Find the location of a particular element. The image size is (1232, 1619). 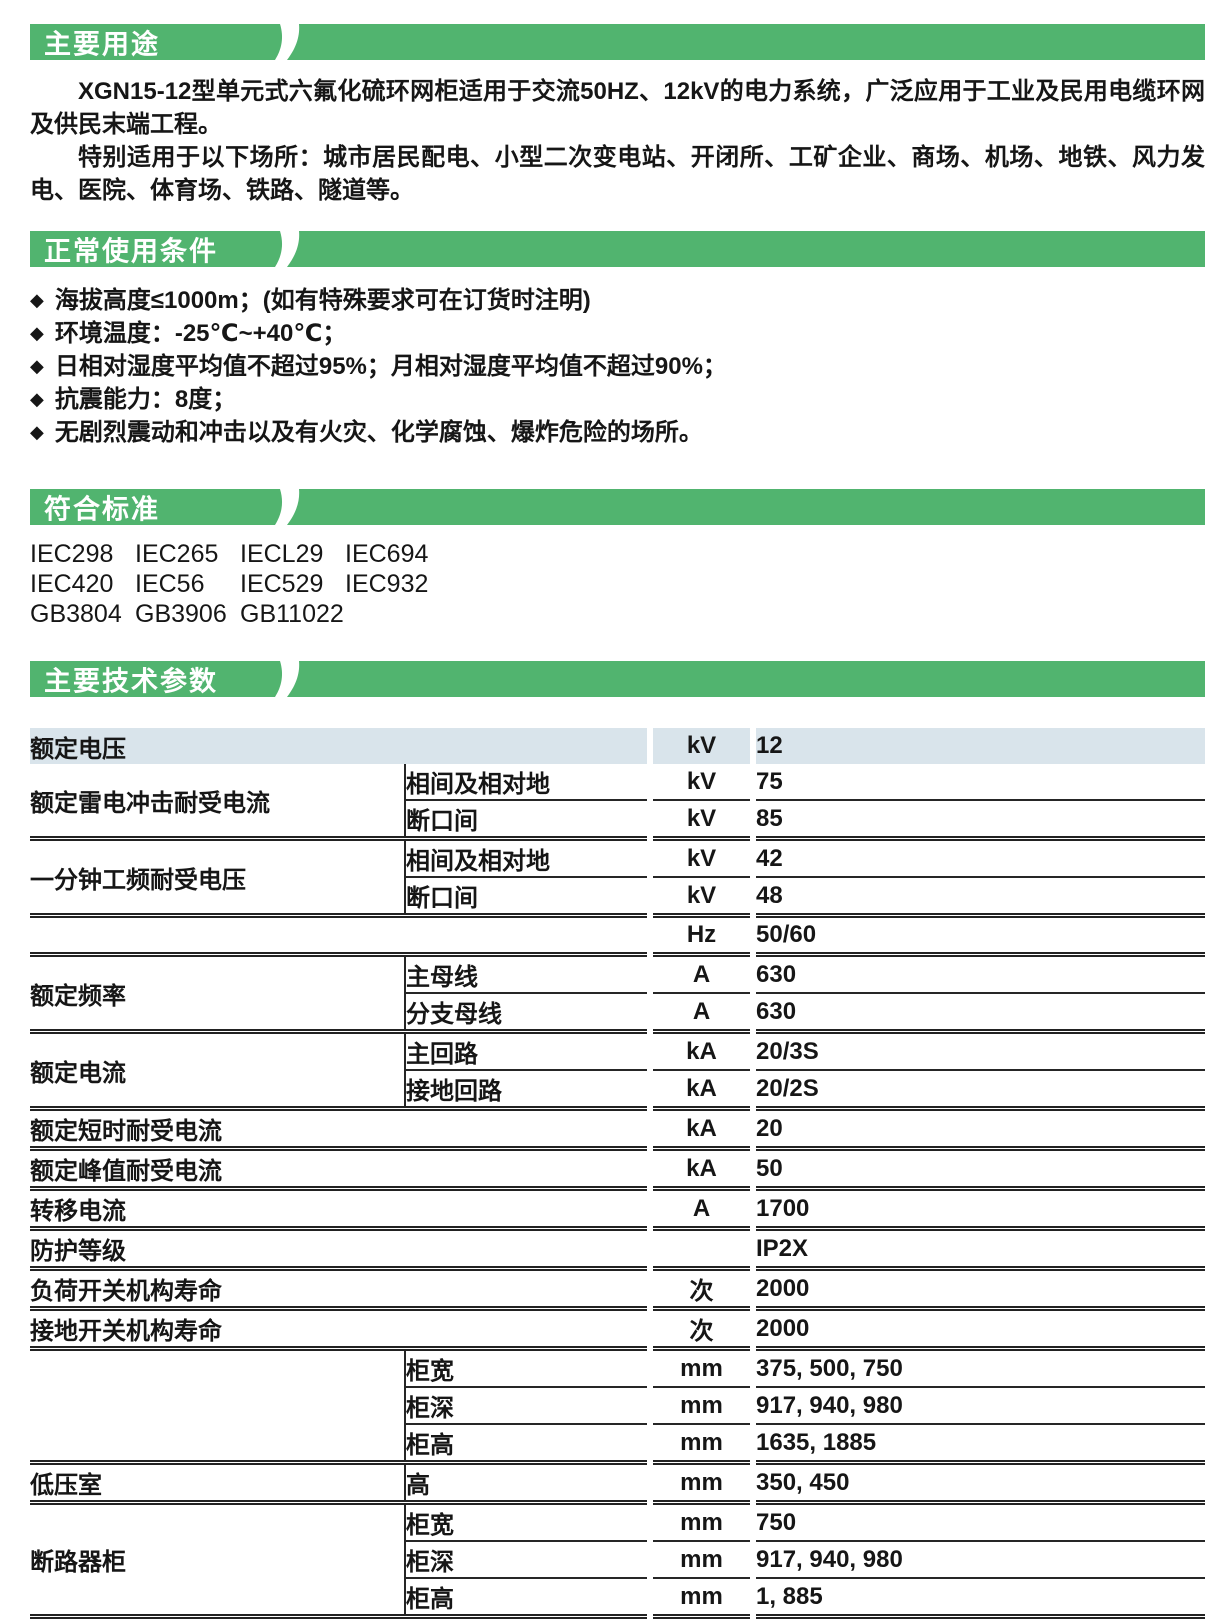

section-header-parameters: 主要技术参数 is located at coordinates (617, 679).